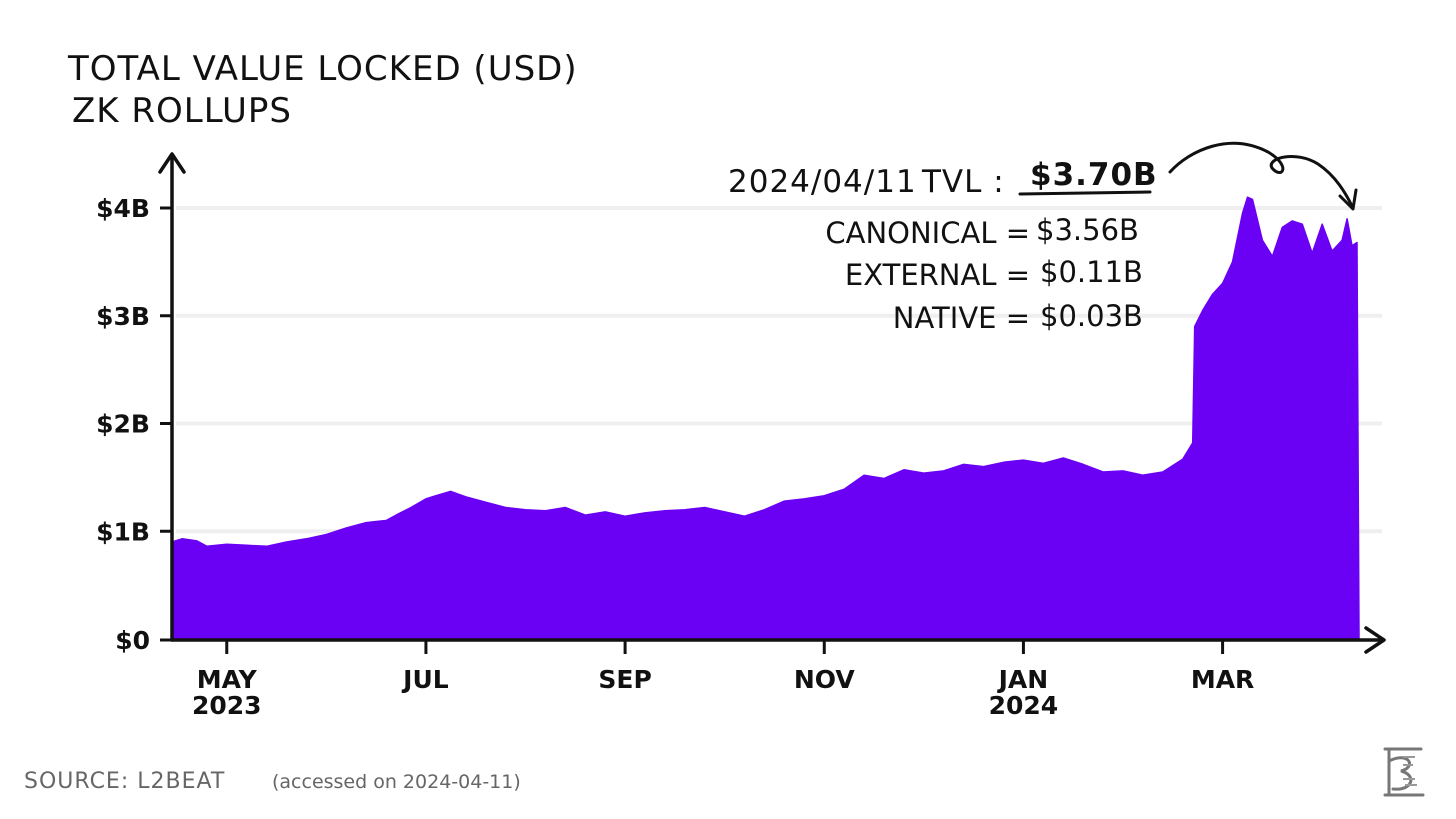 Image resolution: width=1456 pixels, height=819 pixels. I want to click on annotation-canonical-value: $3.56B, so click(1087, 230).